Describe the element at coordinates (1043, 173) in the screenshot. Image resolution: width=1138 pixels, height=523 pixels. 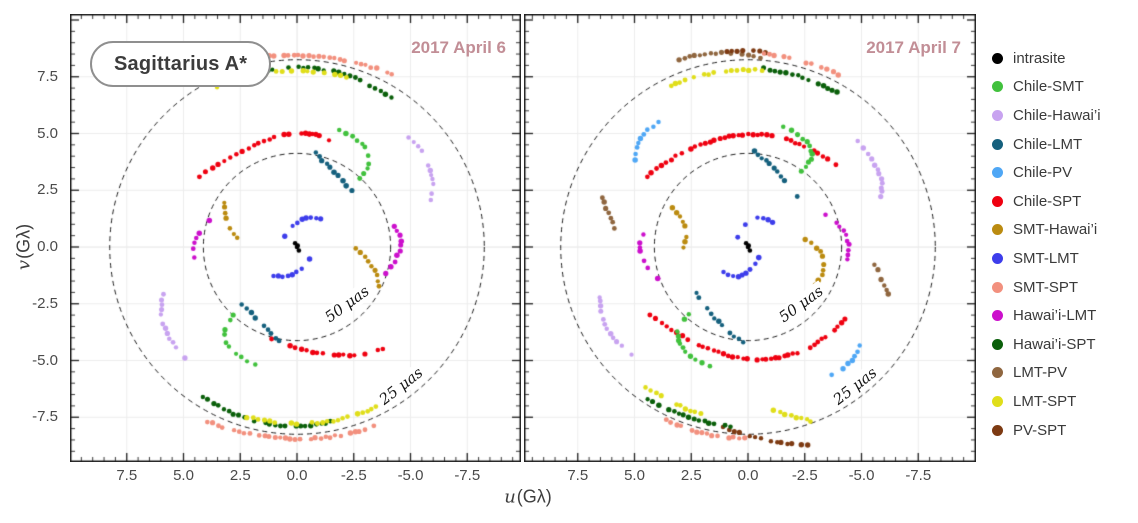
I see `legend-label: Chile-PV` at that location.